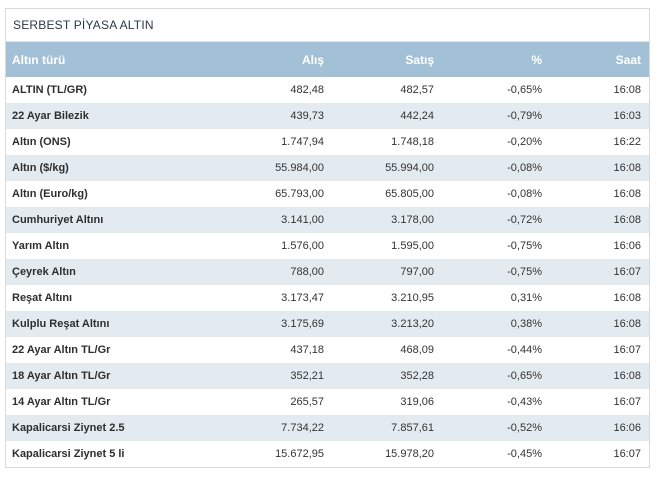  Describe the element at coordinates (58, 220) in the screenshot. I see `cell-name: Cumhuriyet Altını` at that location.